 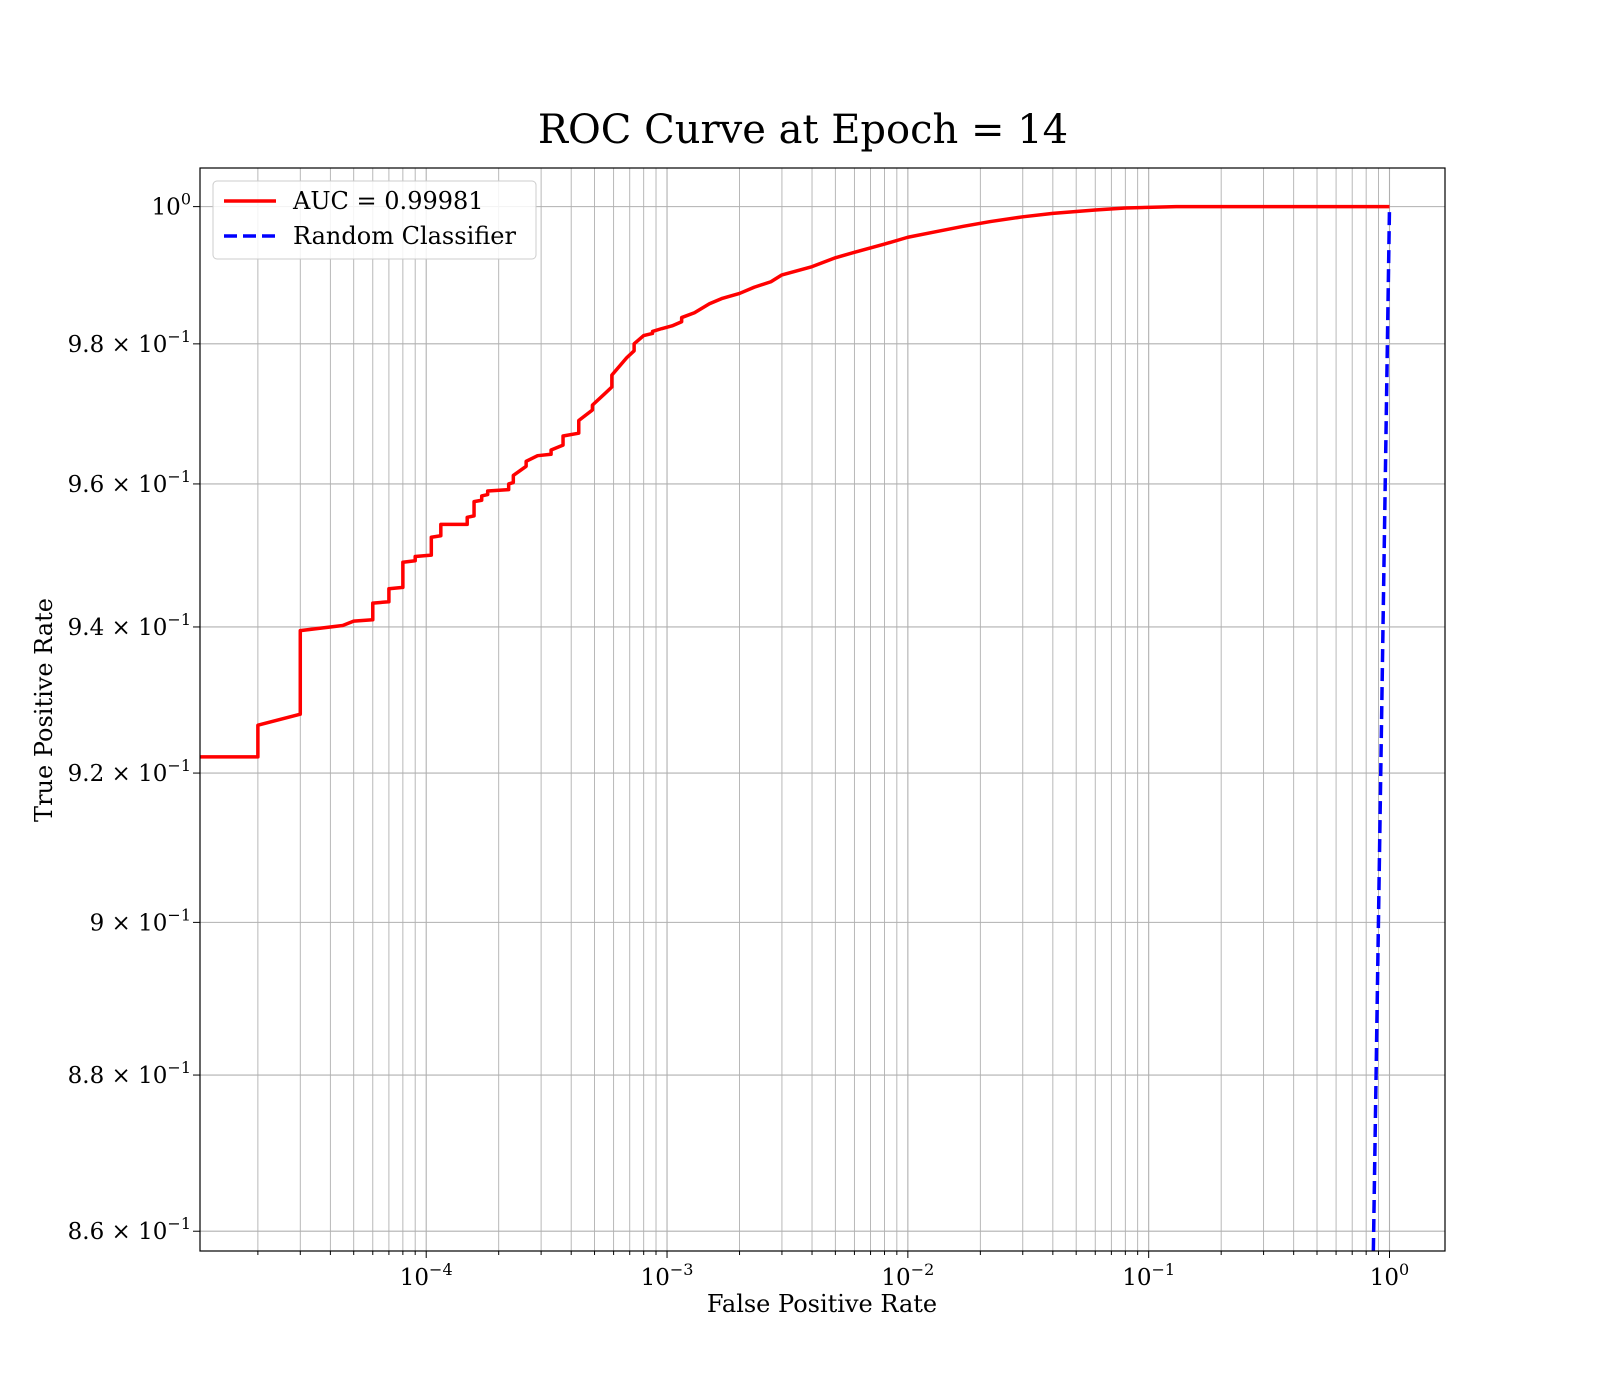 I want to click on y-tick-label: 9 × 10⁻¹, so click(x=140, y=920).